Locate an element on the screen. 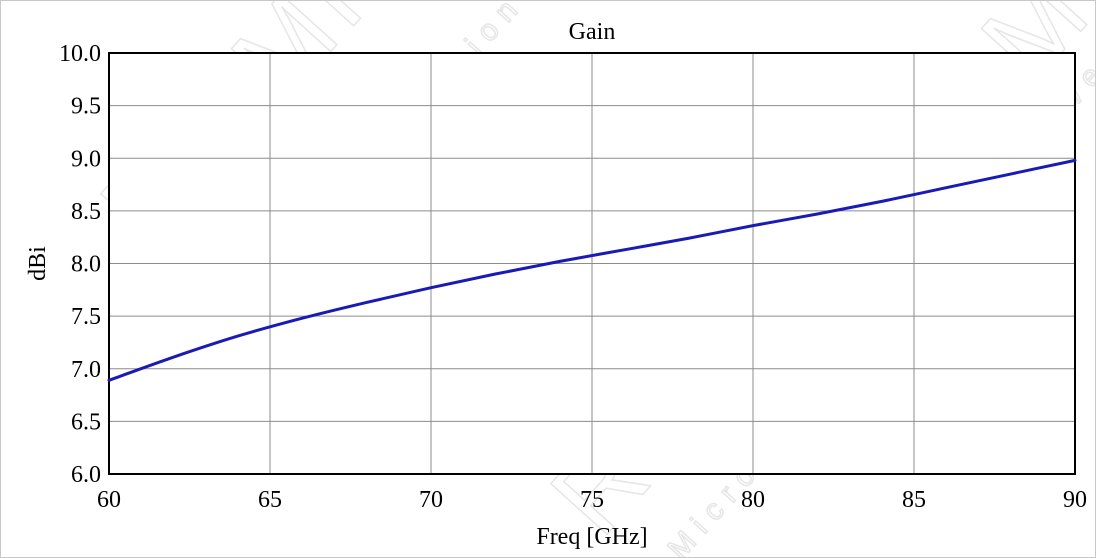 The height and width of the screenshot is (558, 1096). x-tick-label-5: 85 is located at coordinates (914, 500).